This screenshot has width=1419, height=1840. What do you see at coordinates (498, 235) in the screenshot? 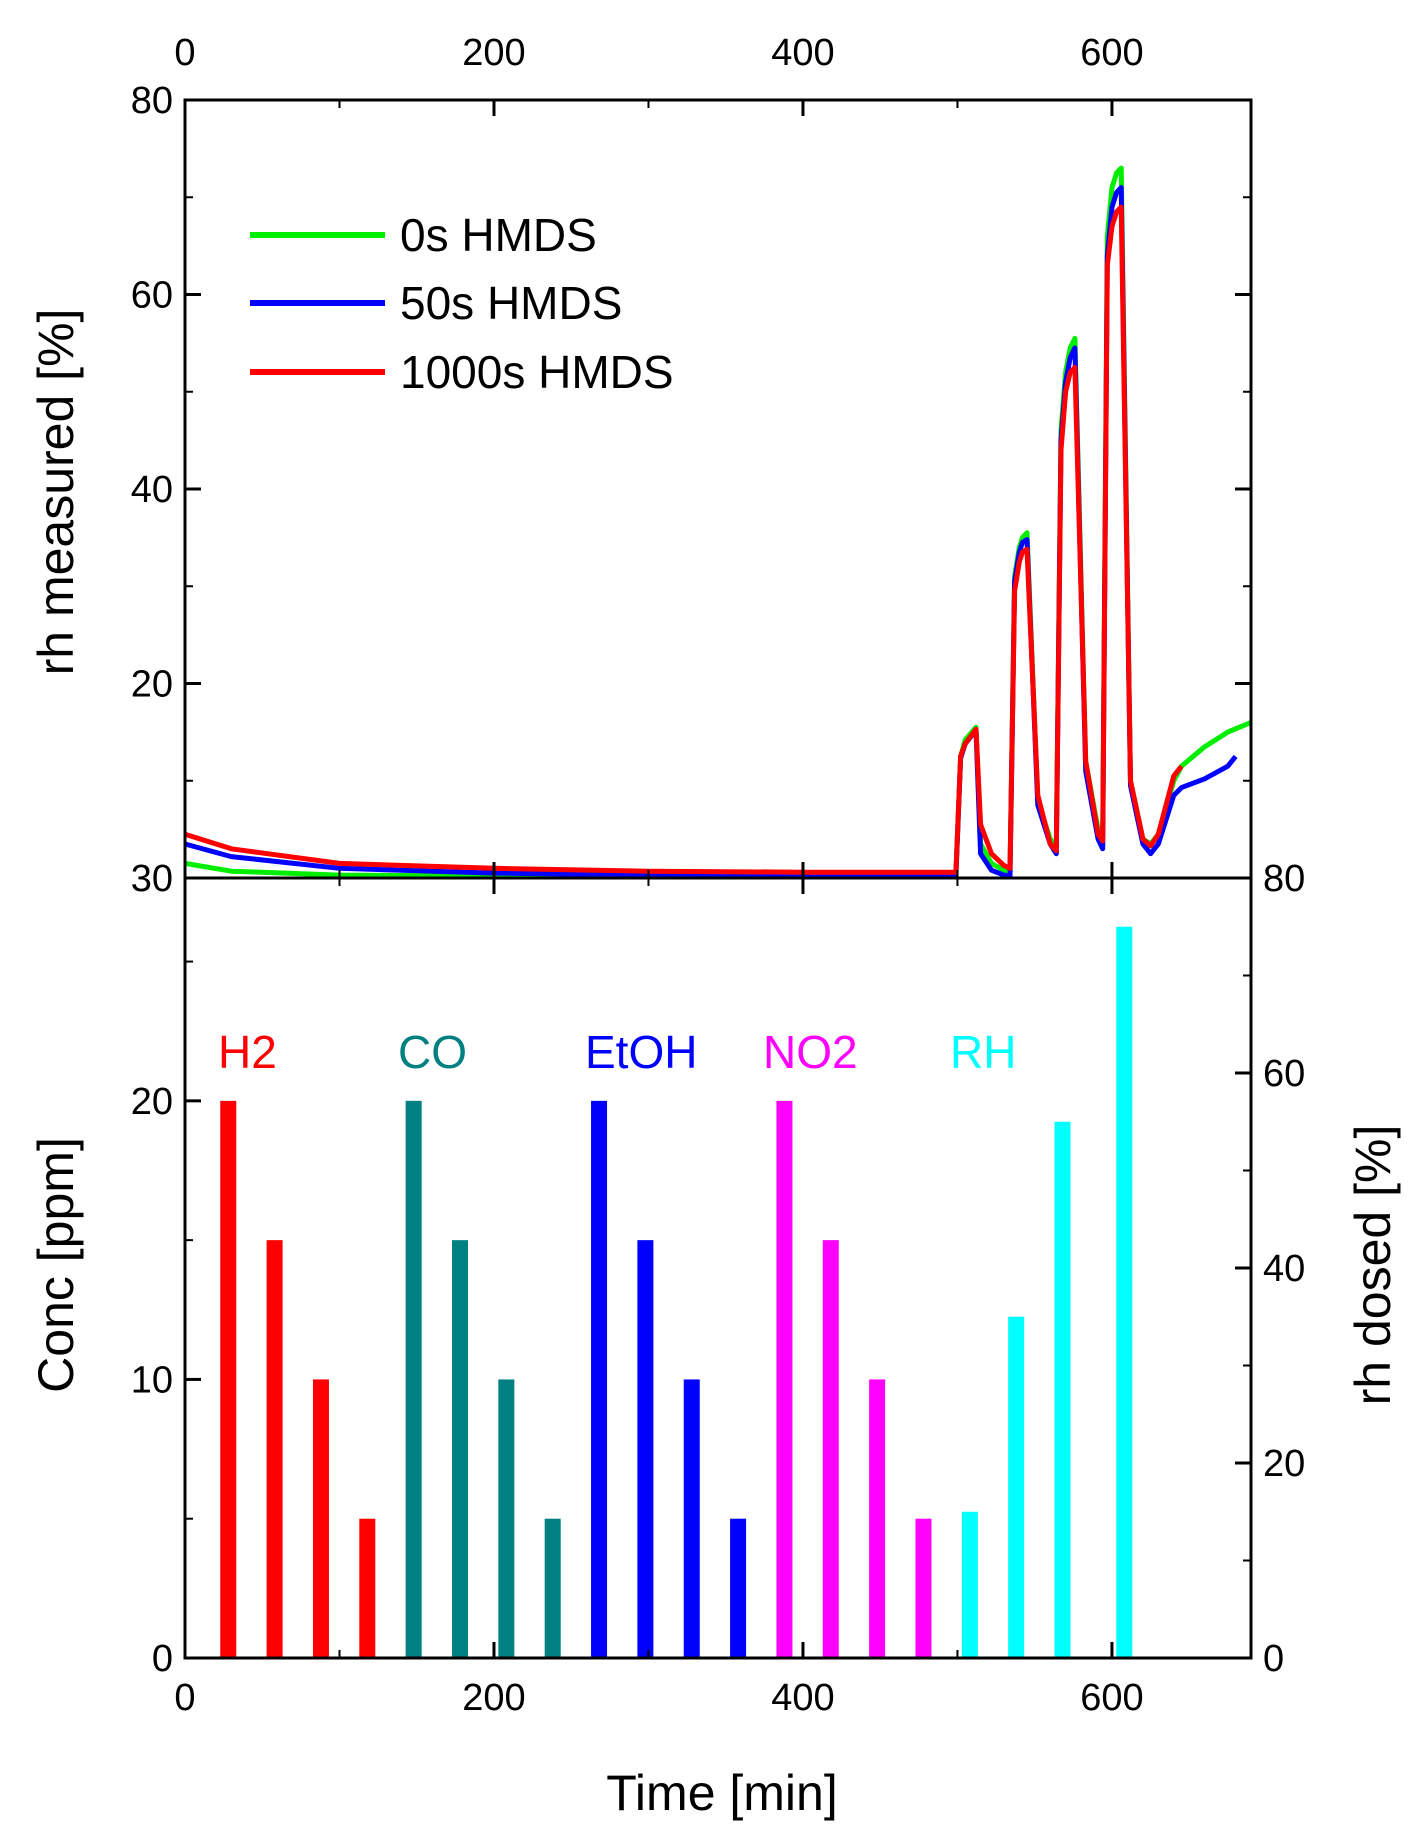
I see `legend-label-0s: 0s HMDS` at bounding box center [498, 235].